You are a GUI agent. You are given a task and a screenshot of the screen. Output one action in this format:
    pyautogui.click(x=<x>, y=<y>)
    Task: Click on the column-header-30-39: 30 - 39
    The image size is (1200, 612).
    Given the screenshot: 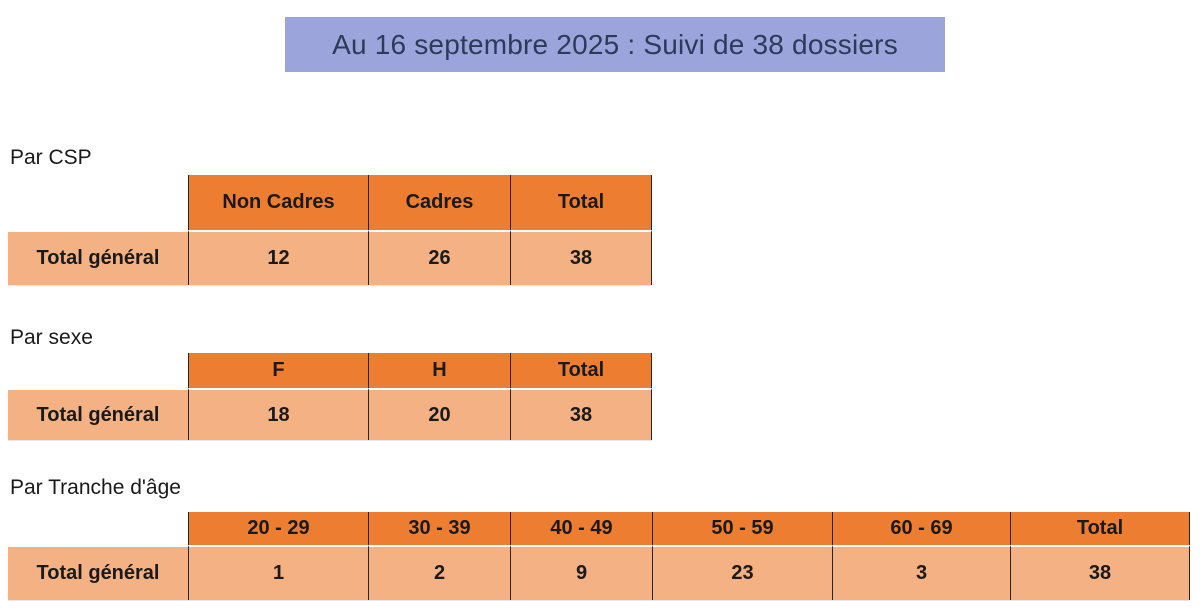 What is the action you would take?
    pyautogui.click(x=439, y=528)
    